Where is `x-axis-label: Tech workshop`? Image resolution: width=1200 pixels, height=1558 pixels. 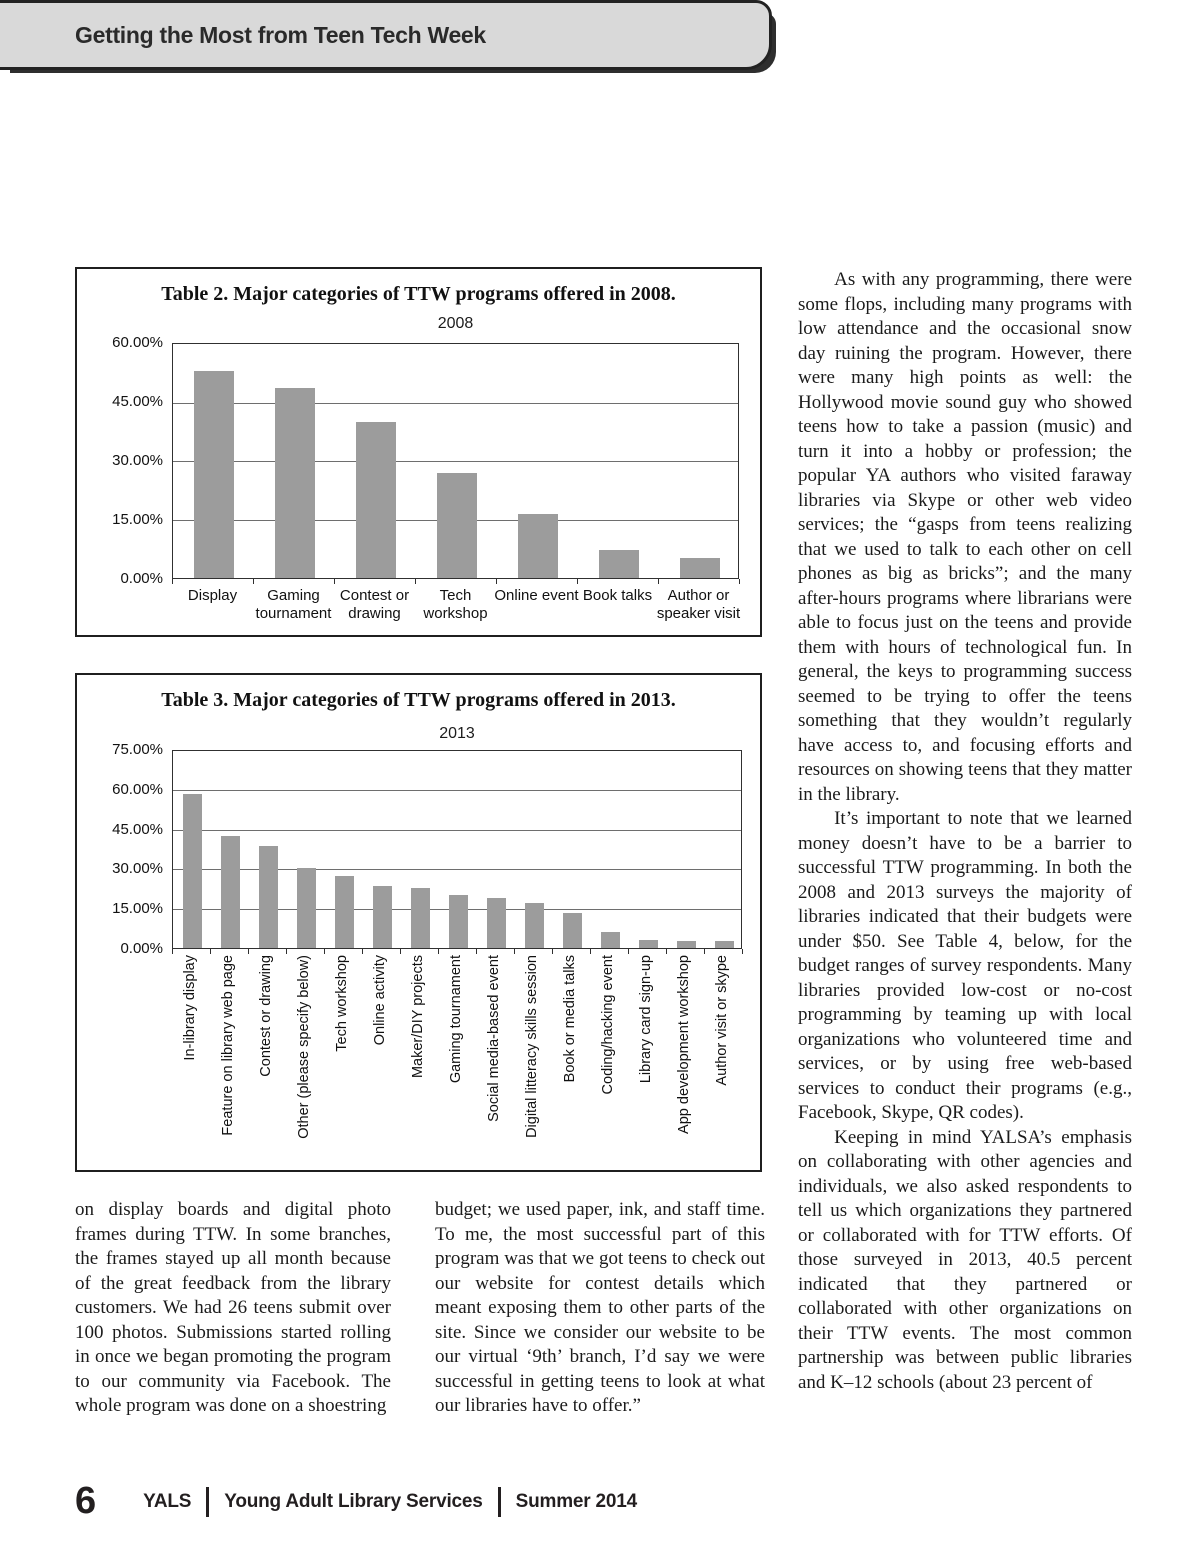
x-axis-label: Tech workshop is located at coordinates (343, 1061).